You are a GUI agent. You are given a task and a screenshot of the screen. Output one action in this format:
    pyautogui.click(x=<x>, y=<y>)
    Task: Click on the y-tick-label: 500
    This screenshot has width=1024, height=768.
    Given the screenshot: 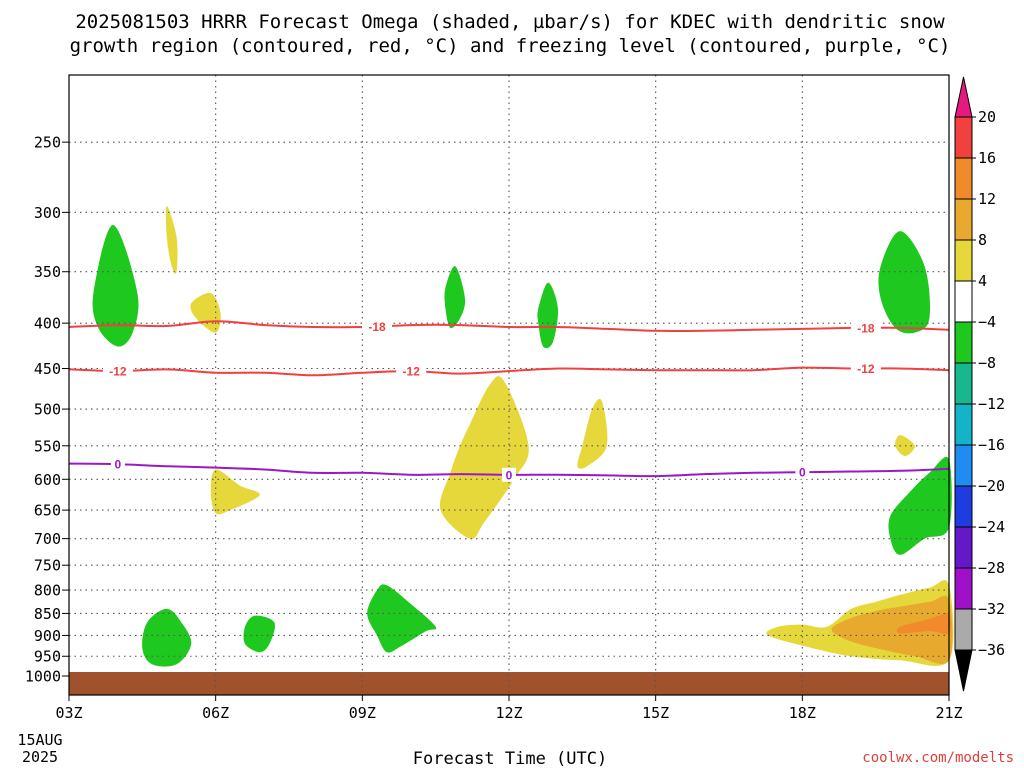 What is the action you would take?
    pyautogui.click(x=47, y=410)
    